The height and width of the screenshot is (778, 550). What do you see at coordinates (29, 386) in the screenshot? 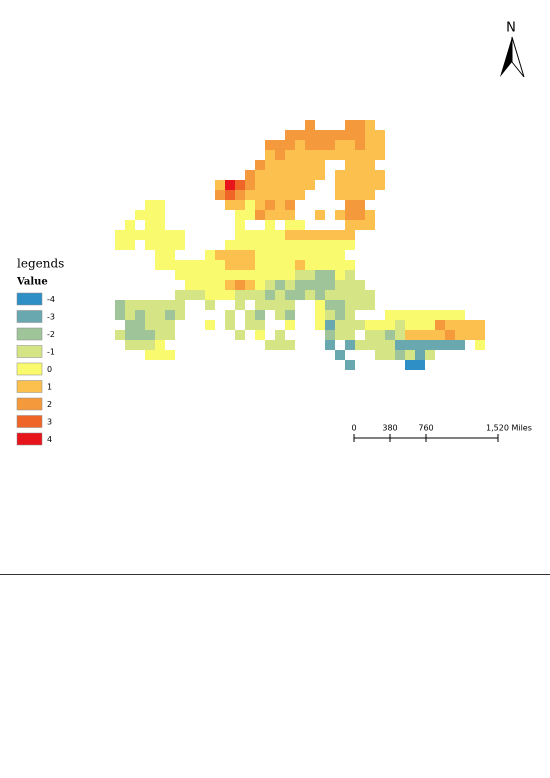
I see `legend-swatch` at bounding box center [29, 386].